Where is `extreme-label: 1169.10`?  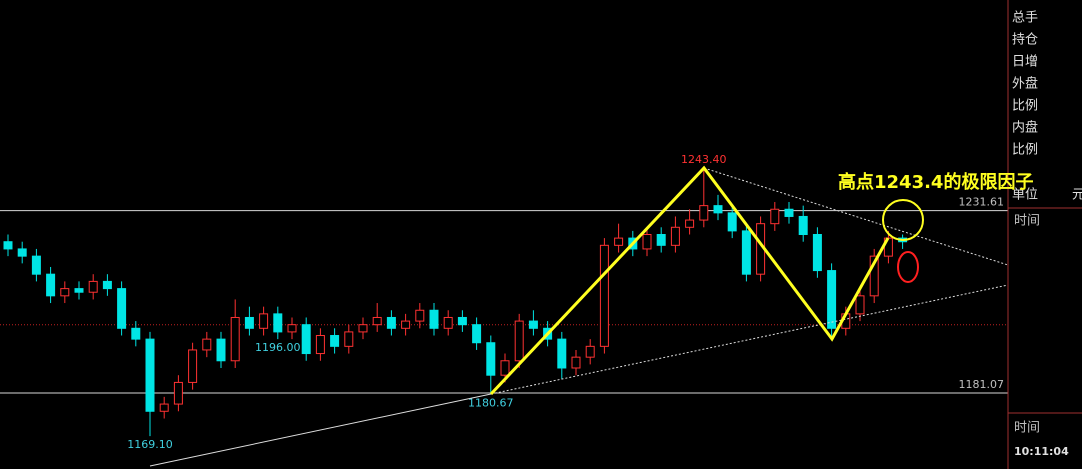
extreme-label: 1169.10 is located at coordinates (150, 444).